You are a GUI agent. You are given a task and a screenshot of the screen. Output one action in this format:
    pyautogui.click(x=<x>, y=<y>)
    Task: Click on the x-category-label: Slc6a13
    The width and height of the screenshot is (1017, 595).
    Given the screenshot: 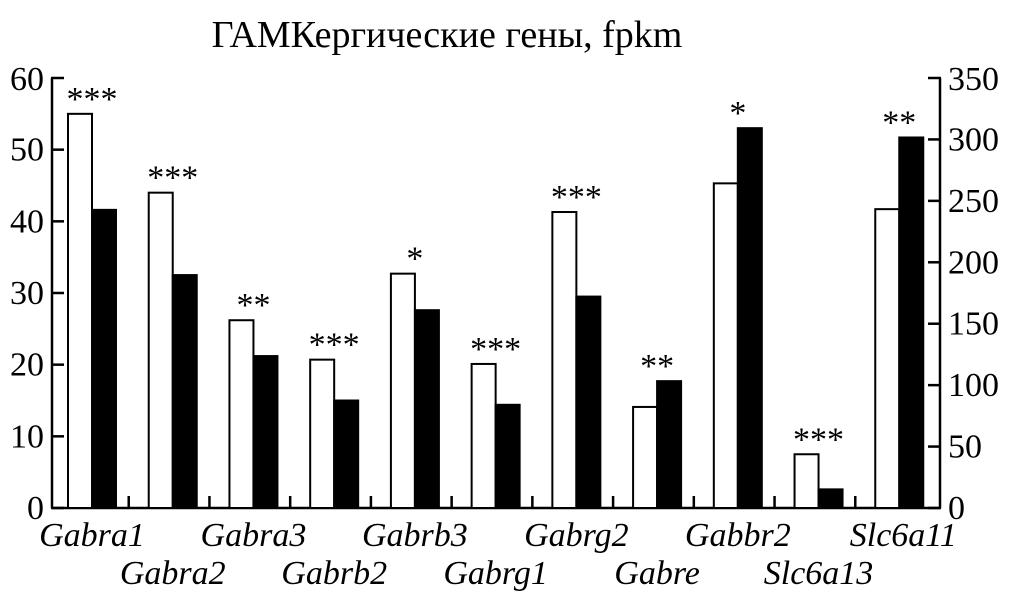 What is the action you would take?
    pyautogui.click(x=819, y=573)
    